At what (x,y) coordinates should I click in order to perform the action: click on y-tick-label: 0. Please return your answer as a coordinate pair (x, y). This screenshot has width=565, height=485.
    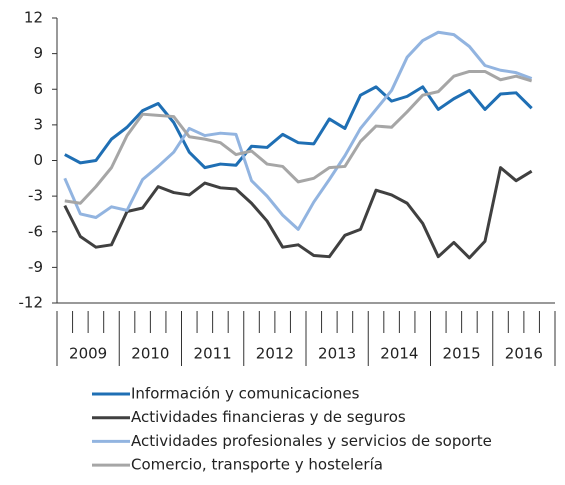
    Looking at the image, I should click on (38, 160).